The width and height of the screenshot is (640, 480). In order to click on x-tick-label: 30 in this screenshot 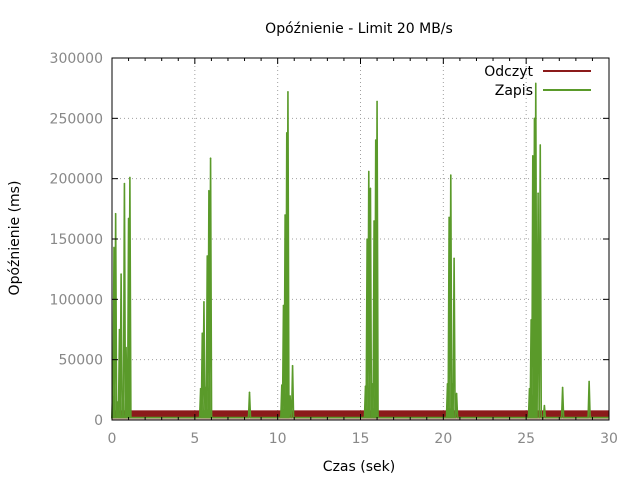, I will do `click(609, 439)`.